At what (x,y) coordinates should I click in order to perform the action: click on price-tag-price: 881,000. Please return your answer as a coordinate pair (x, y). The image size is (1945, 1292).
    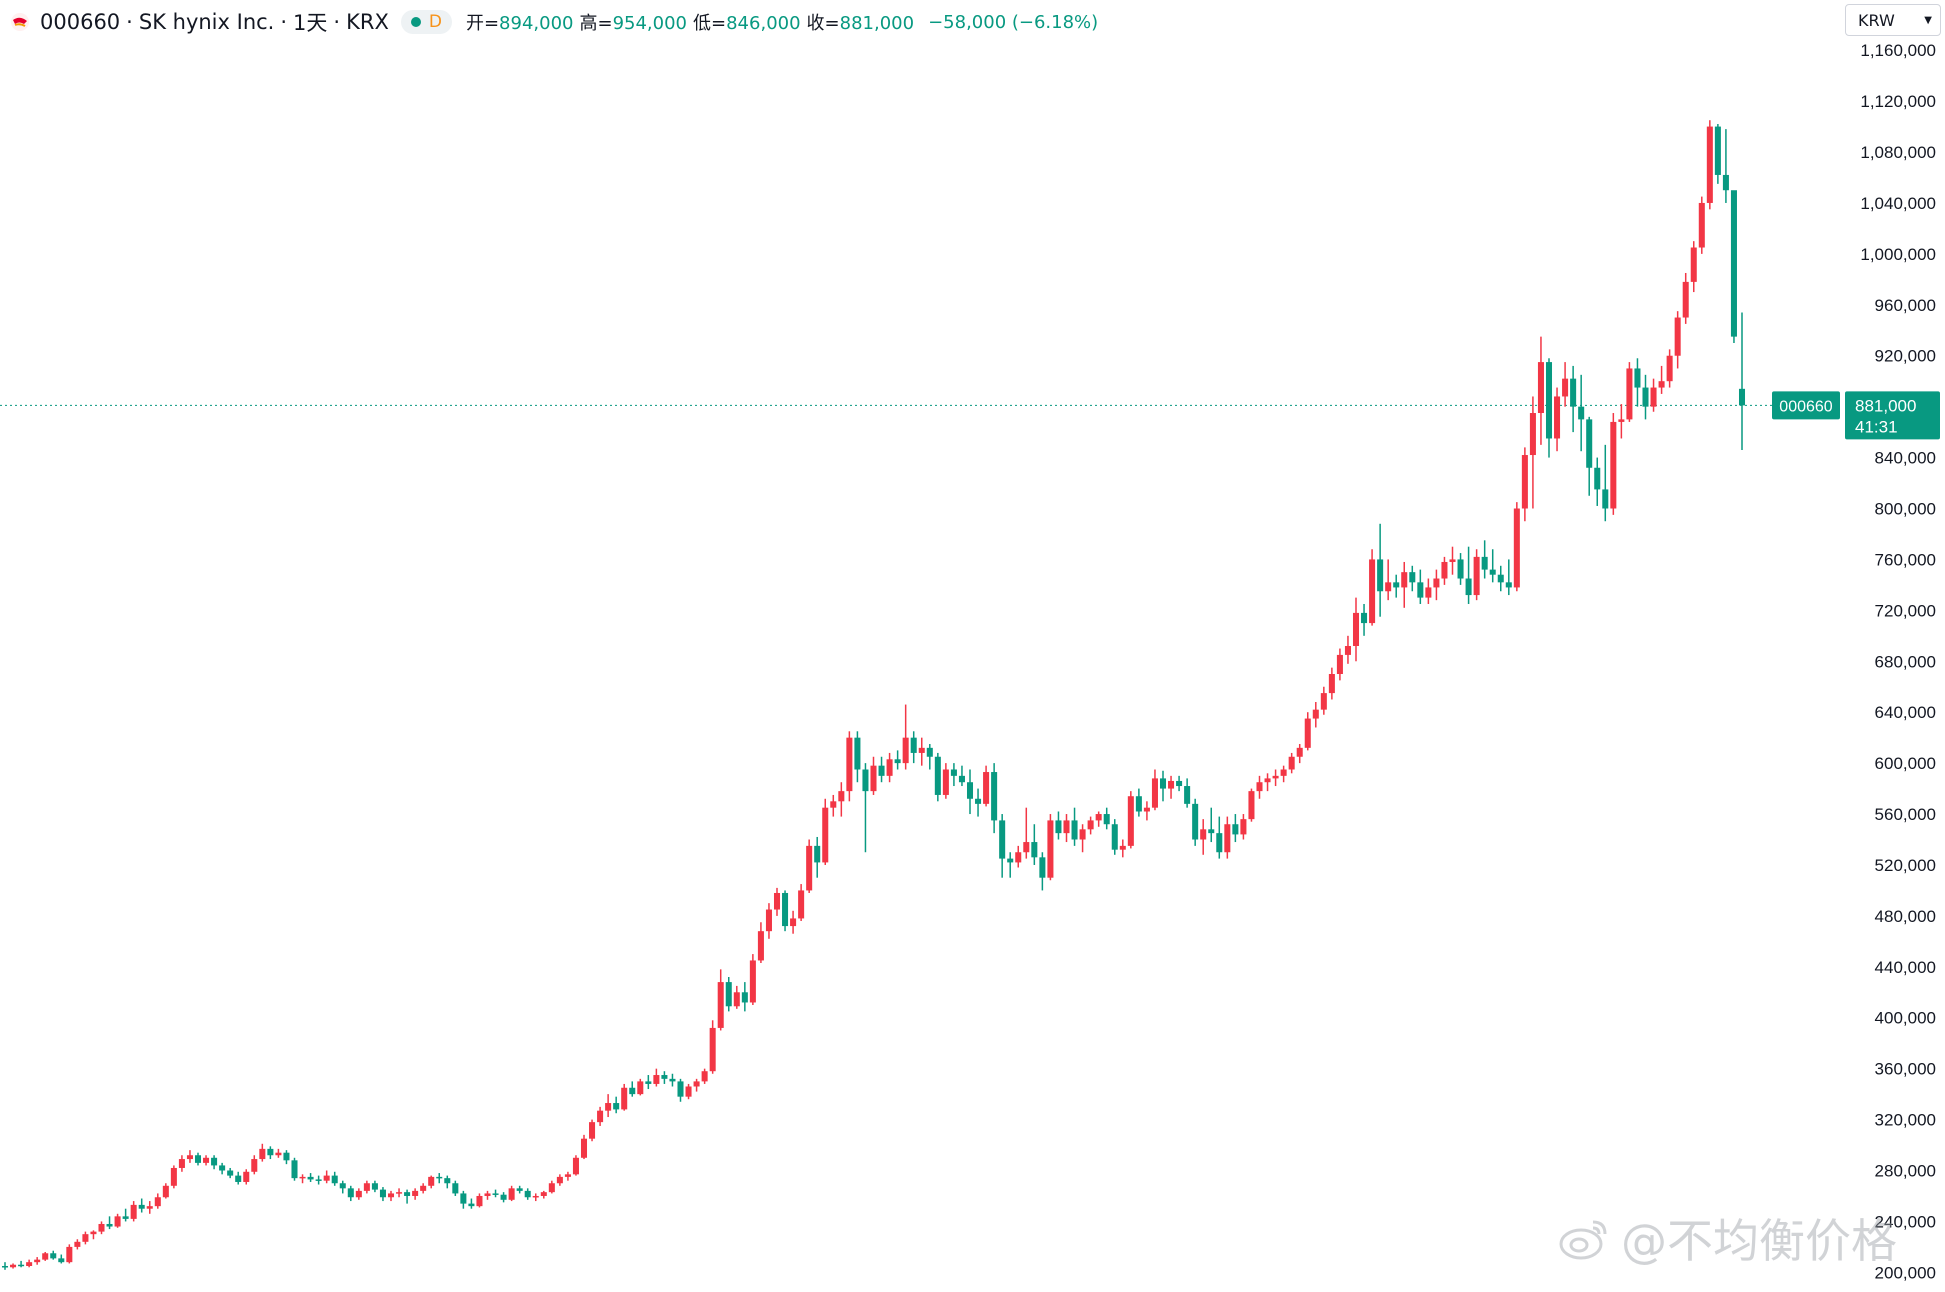
    Looking at the image, I should click on (1885, 405).